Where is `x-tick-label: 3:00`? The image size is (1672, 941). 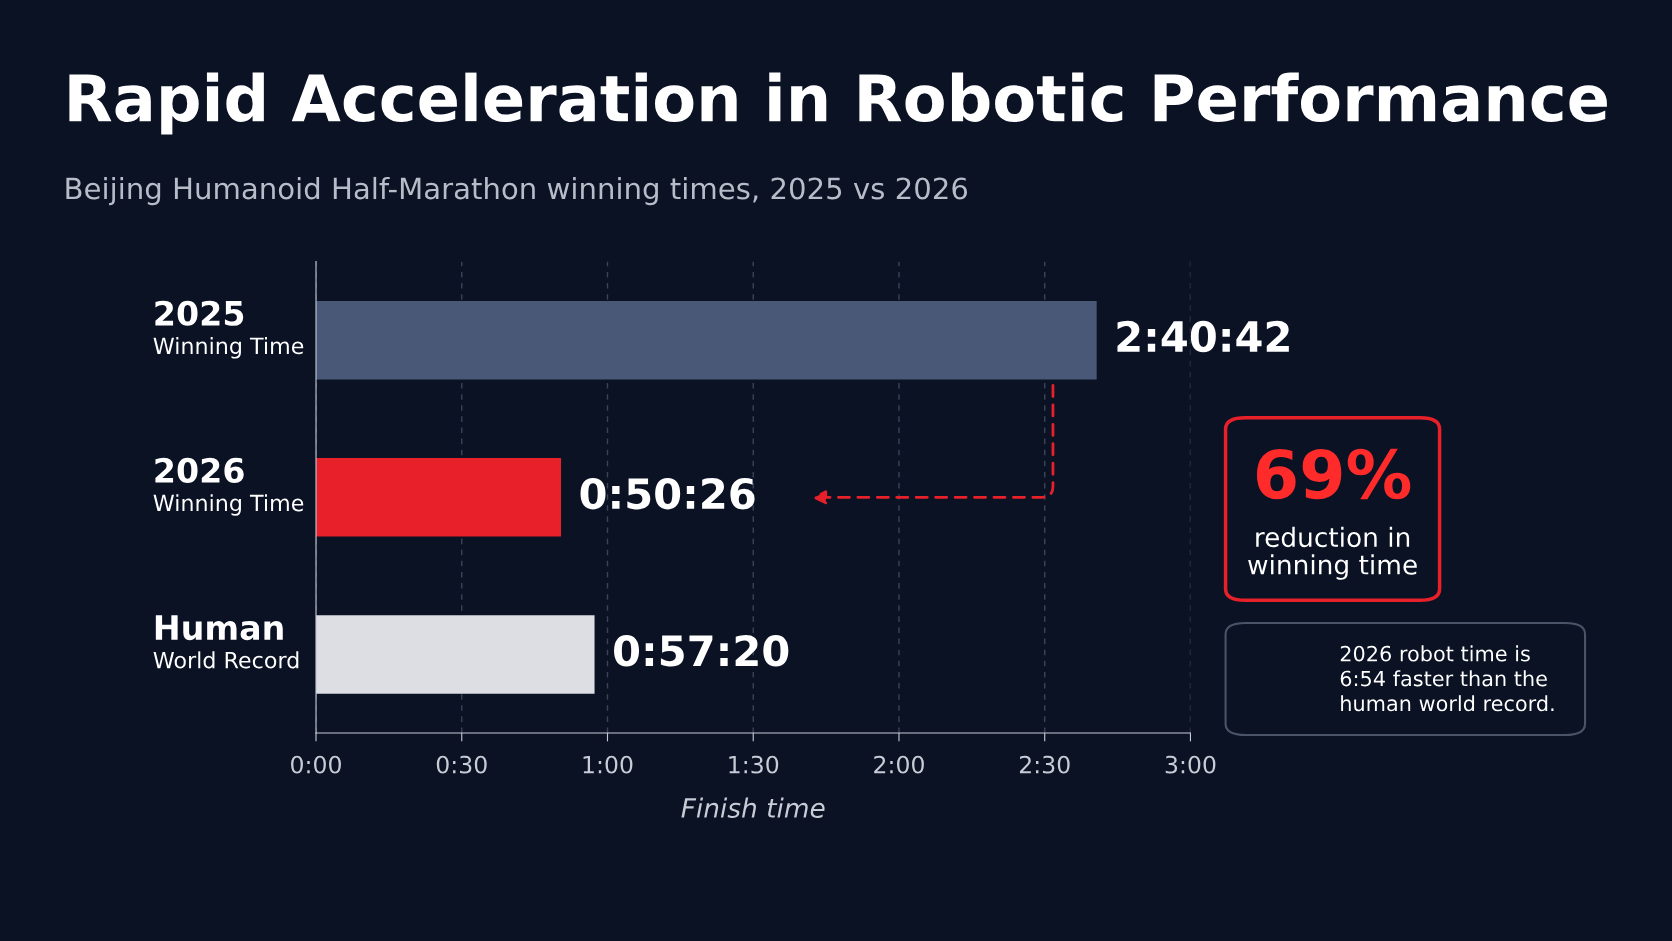 x-tick-label: 3:00 is located at coordinates (1190, 764).